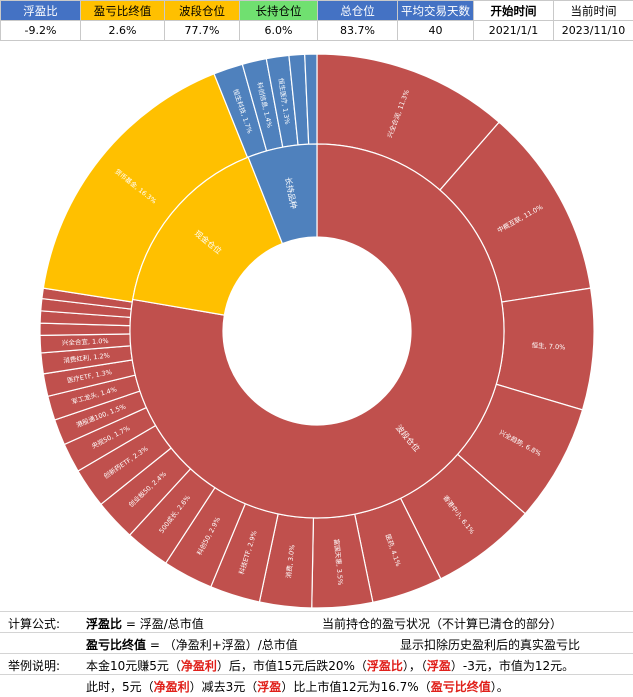 The height and width of the screenshot is (697, 633). Describe the element at coordinates (223, 687) in the screenshot. I see `ex2-part-2: ）减去3元（` at that location.